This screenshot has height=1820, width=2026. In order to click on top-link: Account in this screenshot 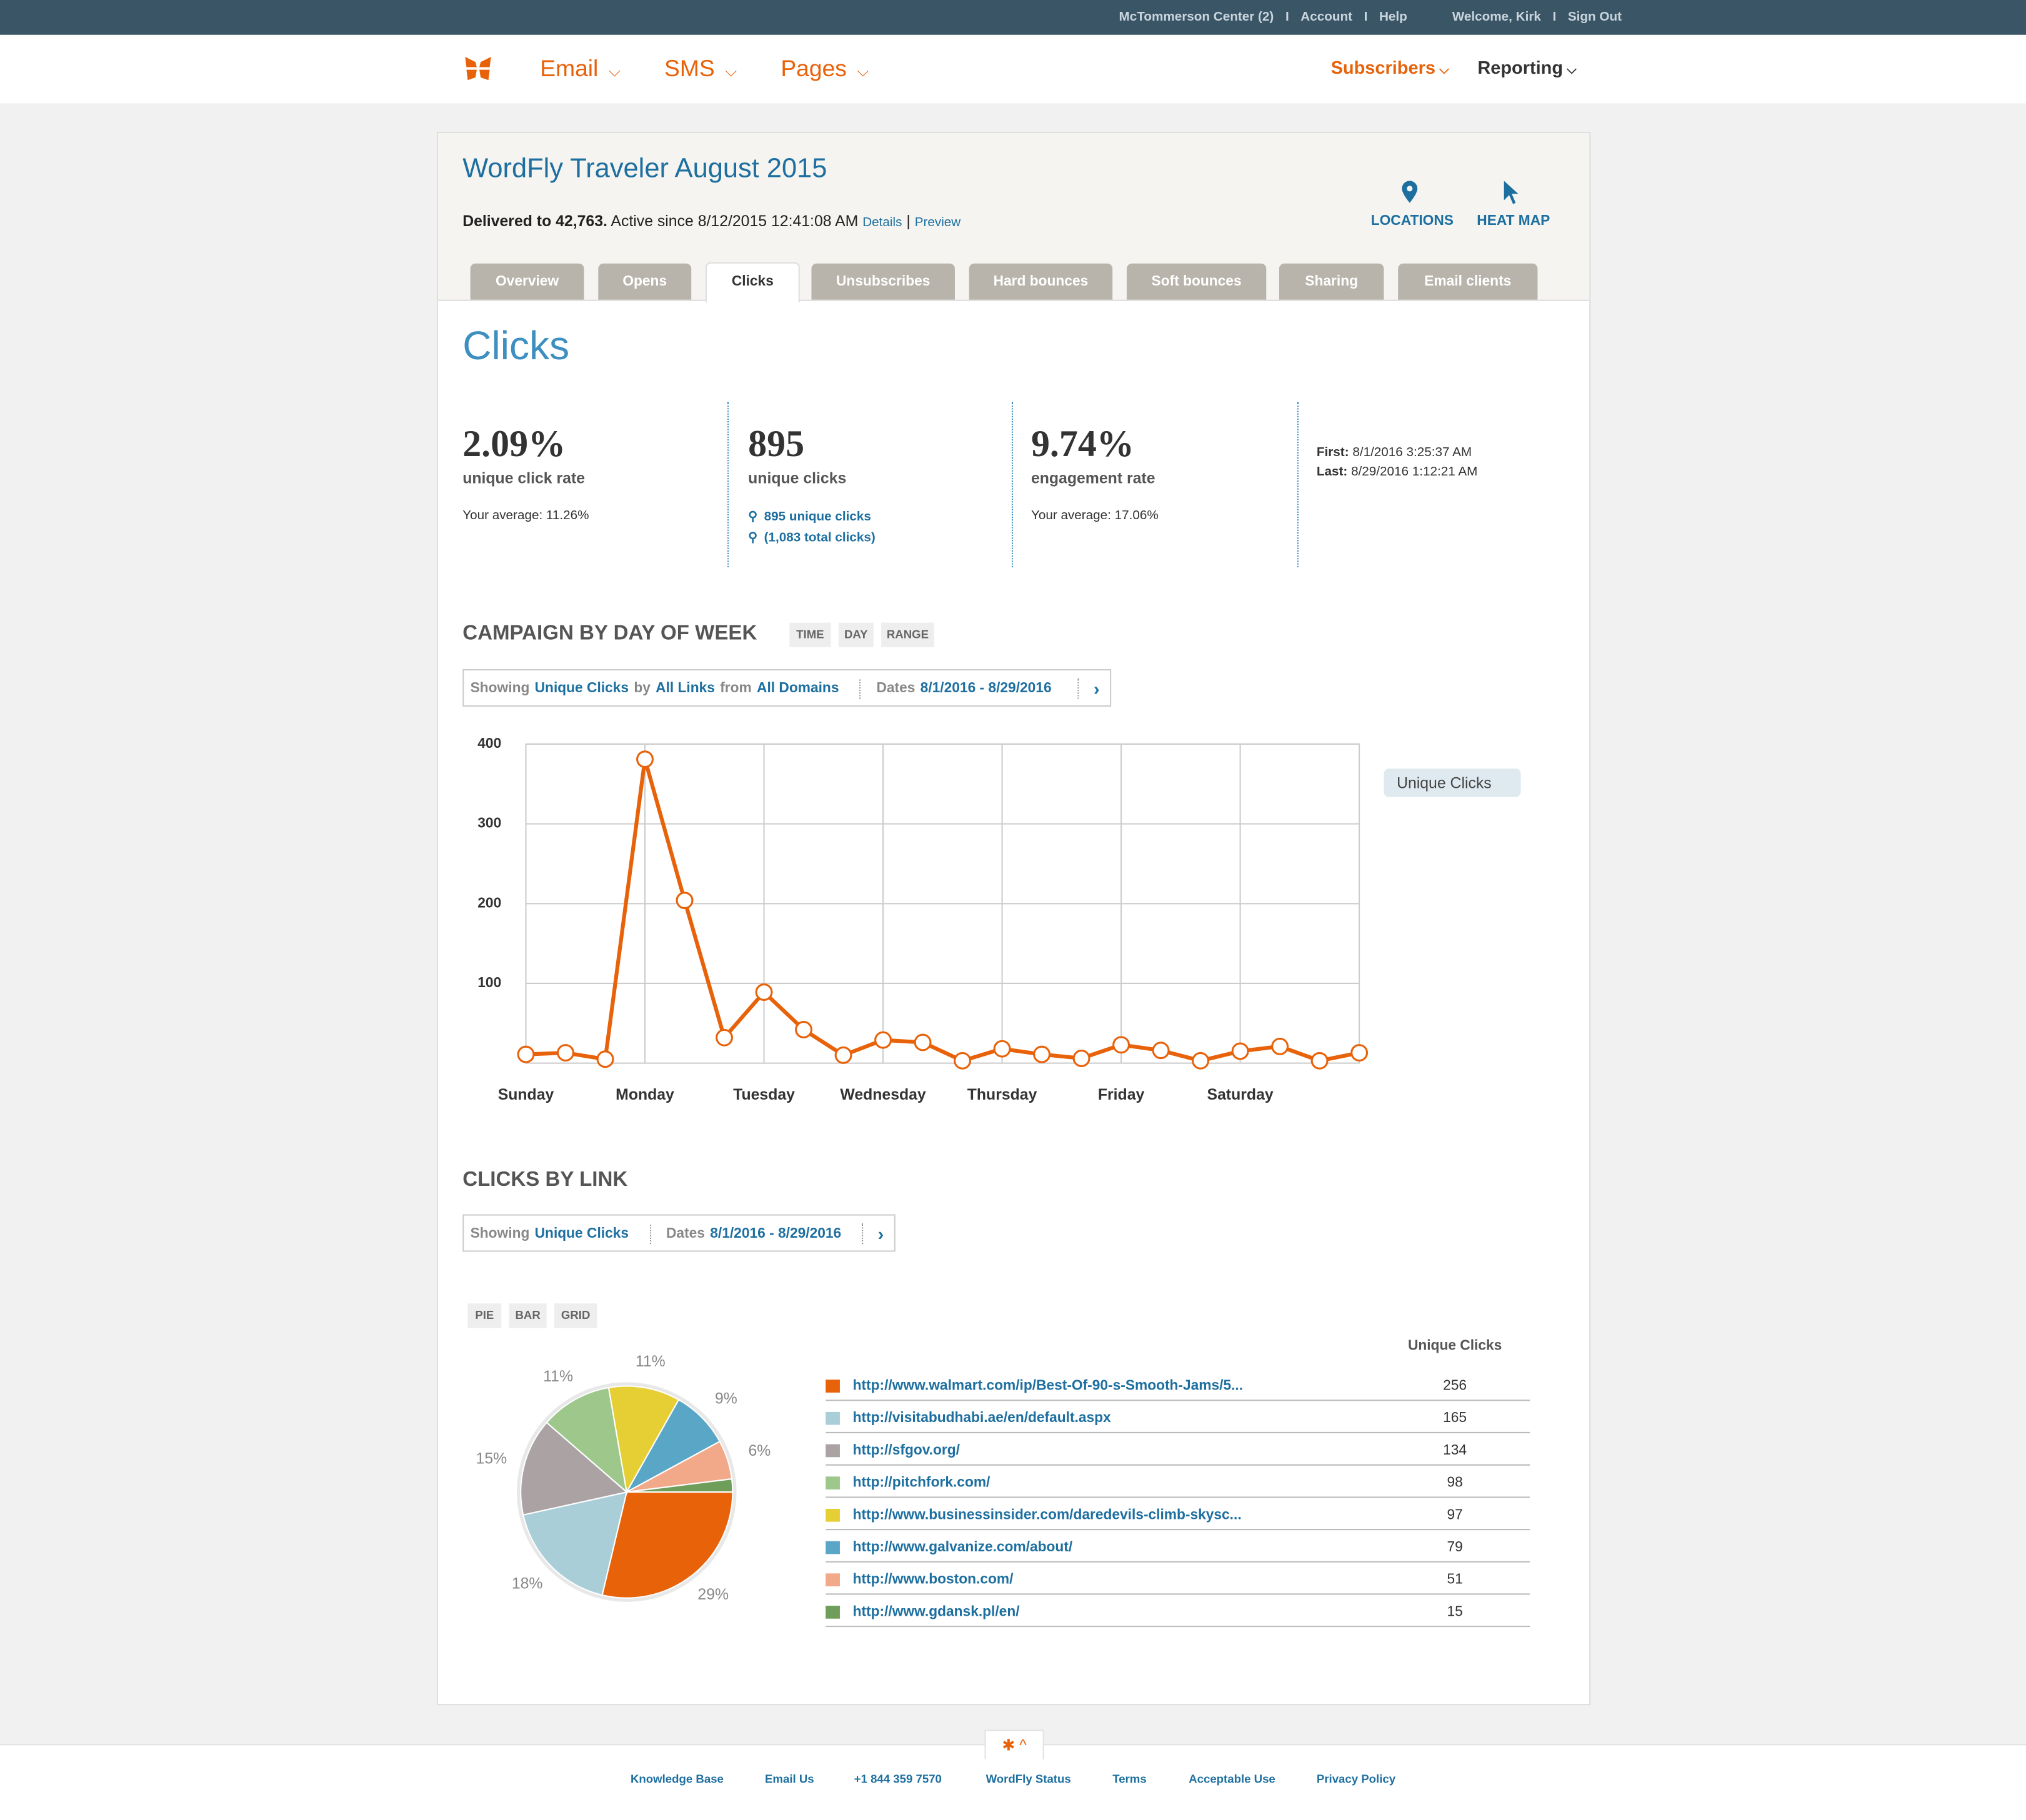, I will do `click(1327, 17)`.